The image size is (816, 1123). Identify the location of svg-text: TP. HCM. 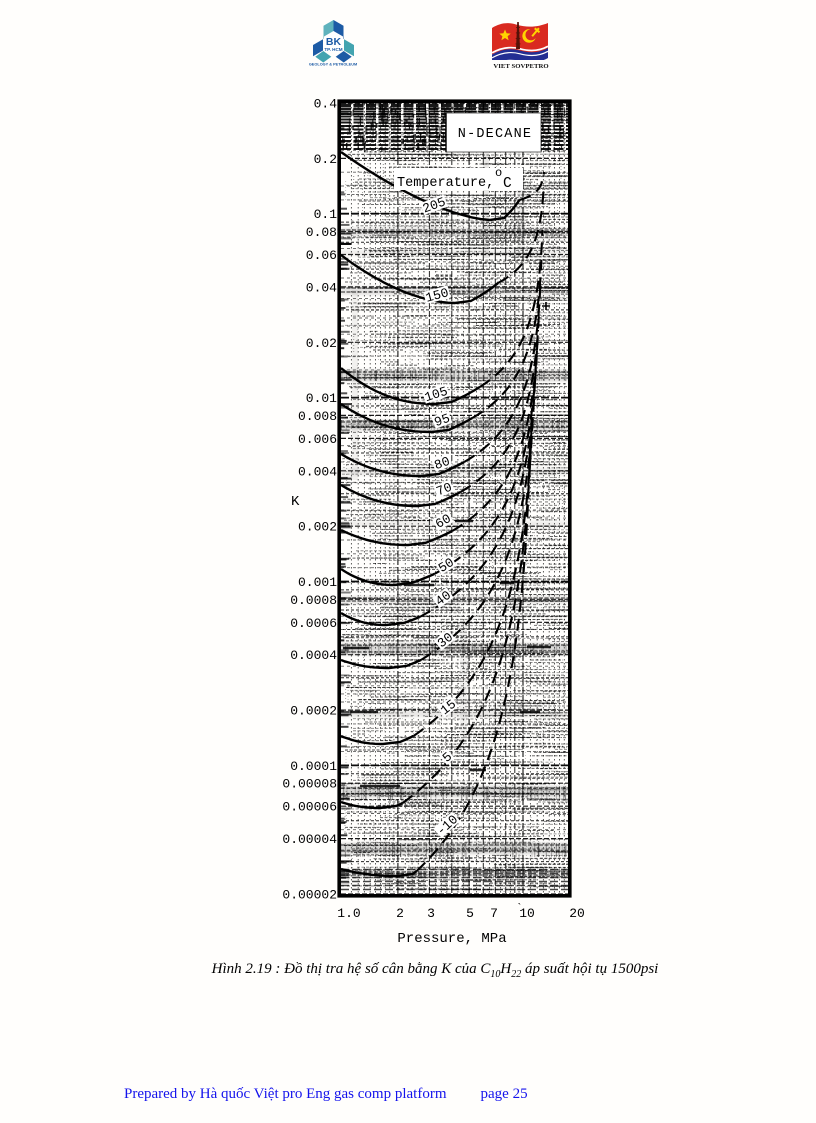
(333, 49).